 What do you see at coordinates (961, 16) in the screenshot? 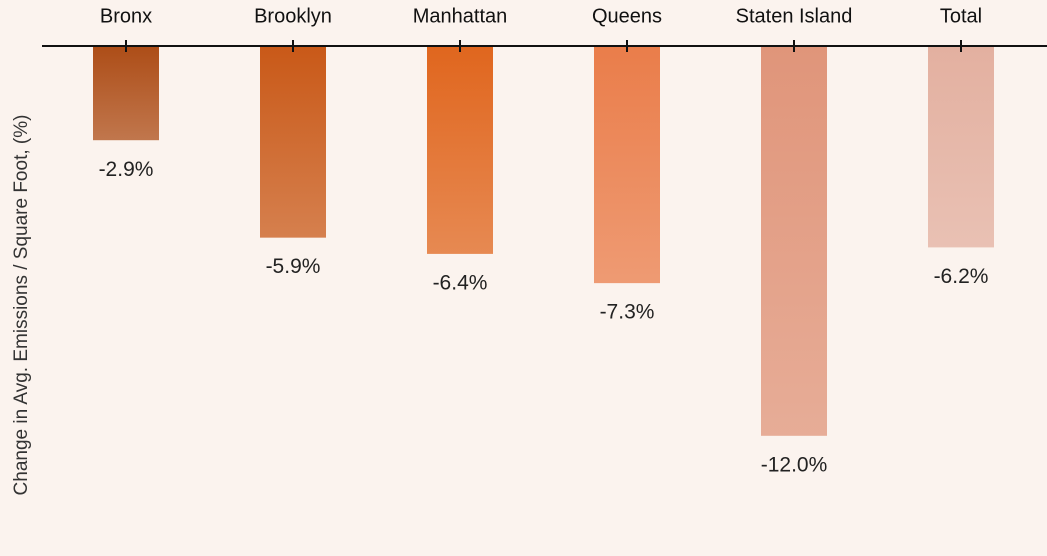
I see `x-tick-label: Total` at bounding box center [961, 16].